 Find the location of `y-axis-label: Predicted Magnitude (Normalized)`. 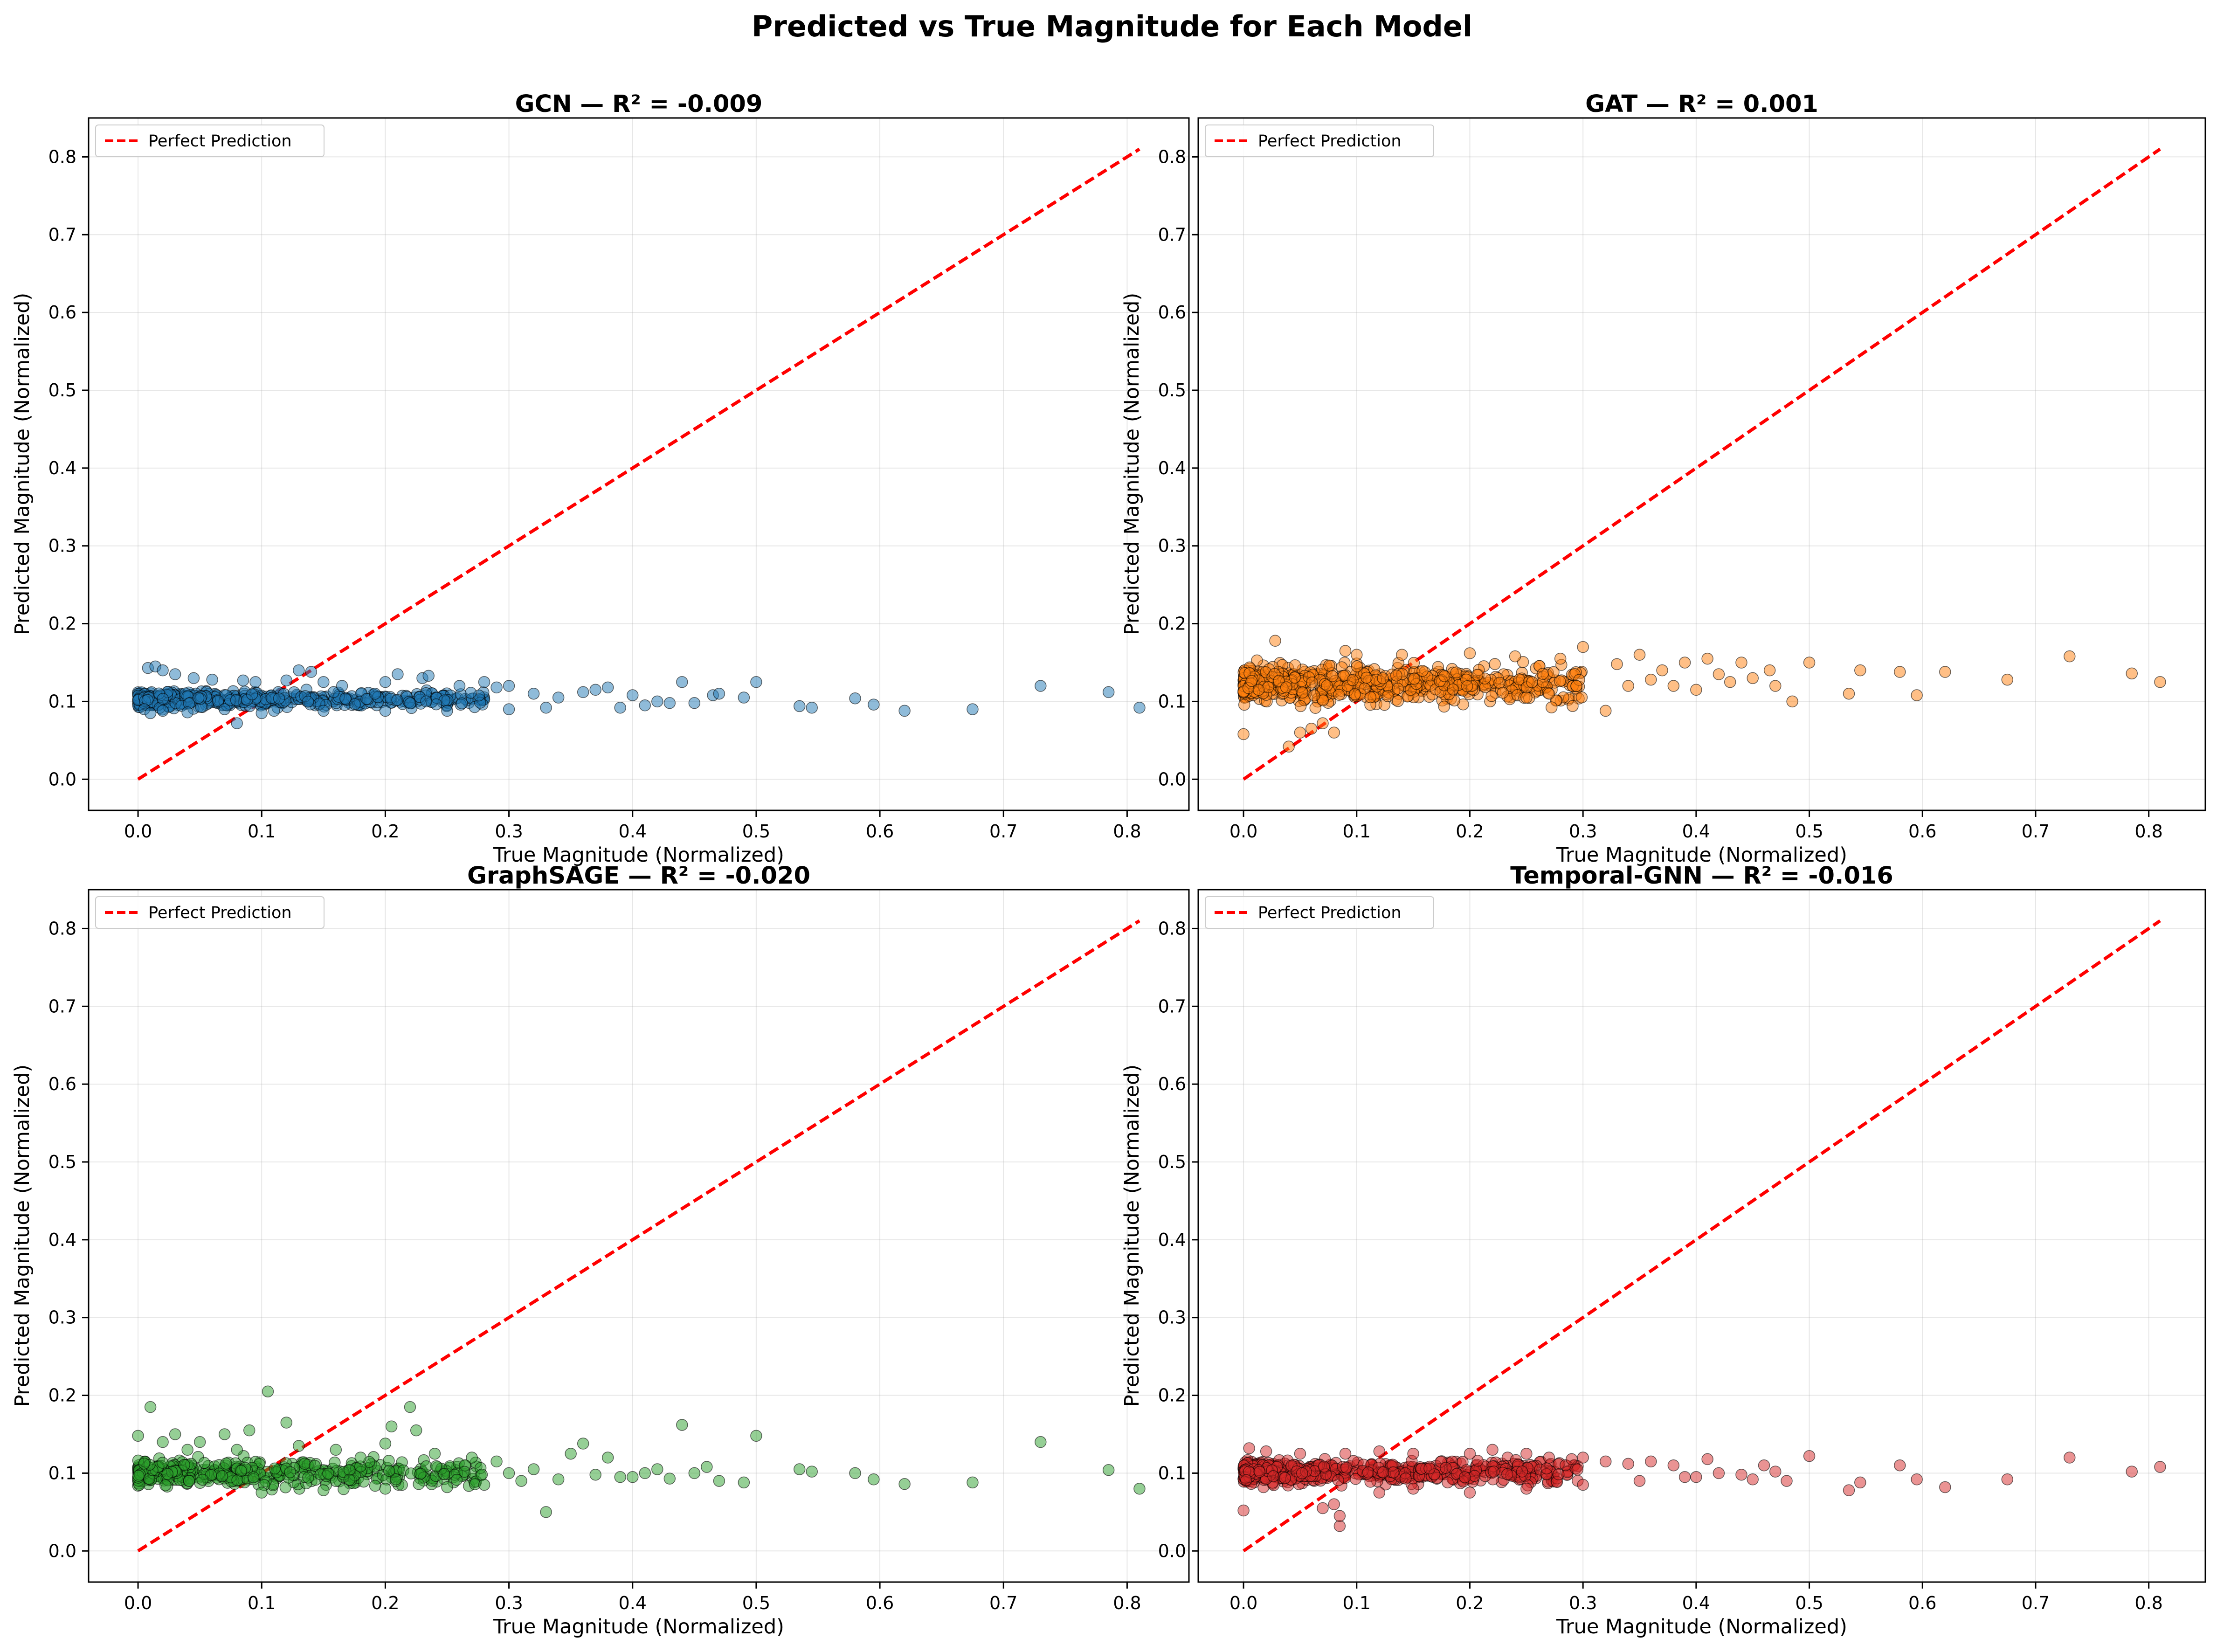

y-axis-label: Predicted Magnitude (Normalized) is located at coordinates (1132, 464).